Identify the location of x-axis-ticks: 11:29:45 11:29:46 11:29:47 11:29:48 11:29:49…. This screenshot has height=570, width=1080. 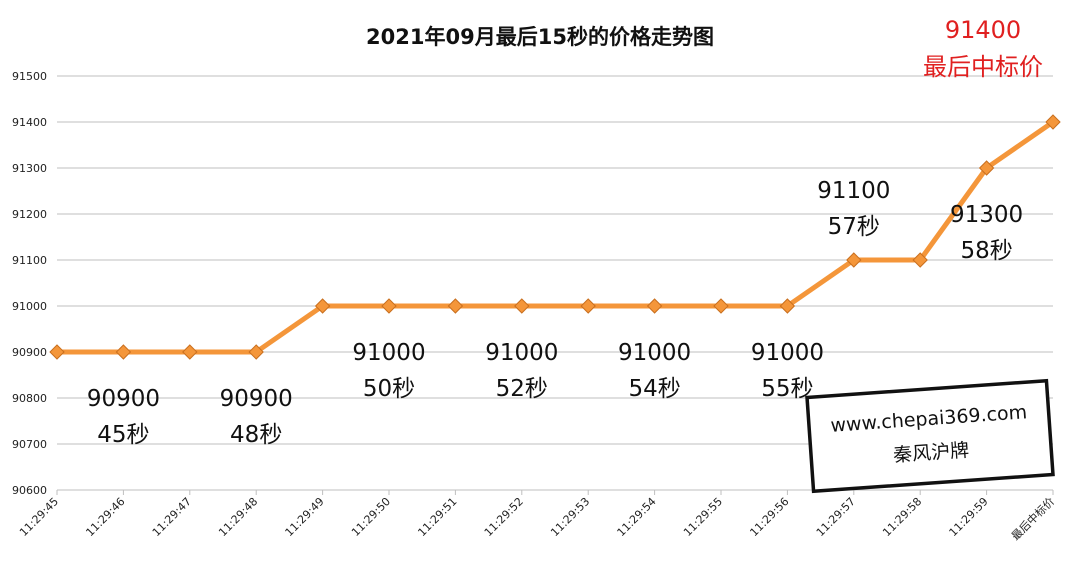
(537, 516).